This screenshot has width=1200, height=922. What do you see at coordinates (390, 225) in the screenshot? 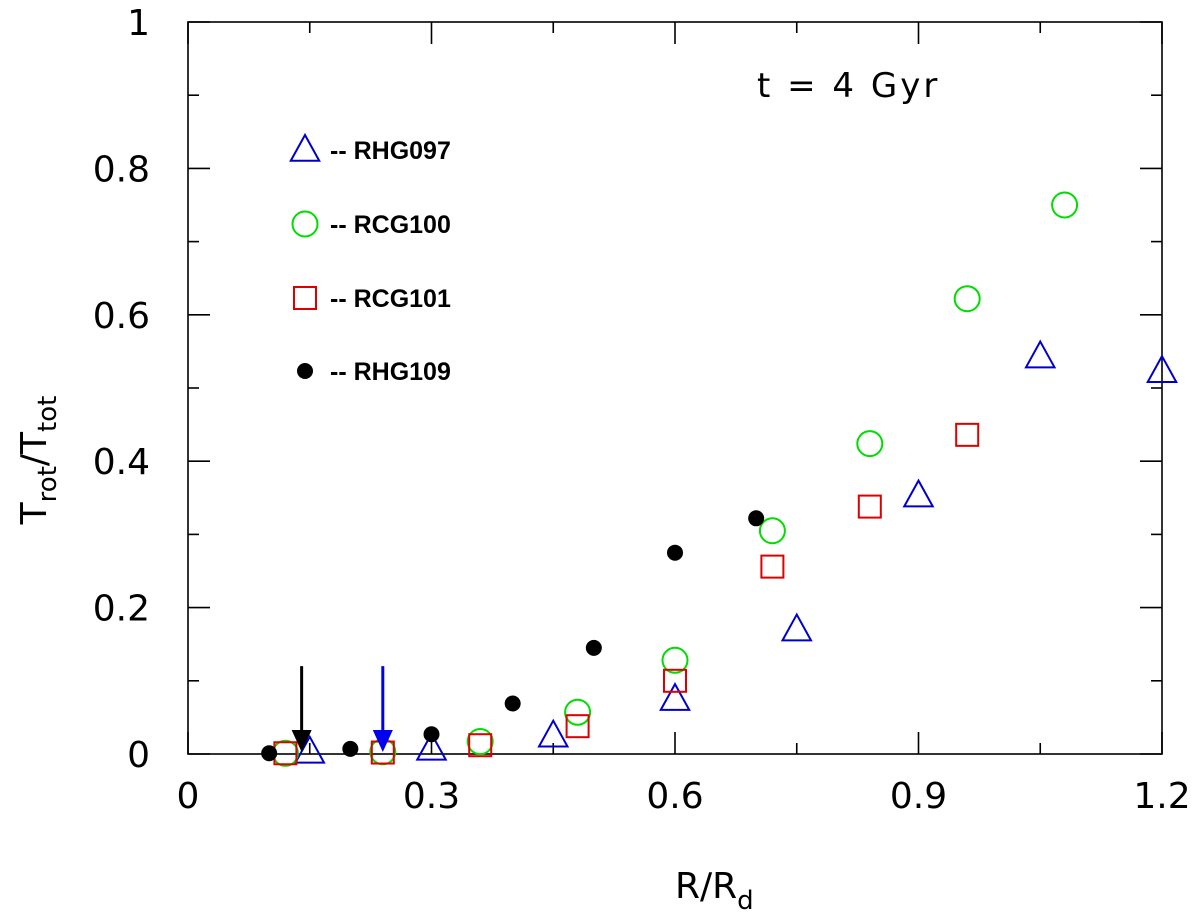
I see `legend-label-rcg100: -- RCG100` at bounding box center [390, 225].